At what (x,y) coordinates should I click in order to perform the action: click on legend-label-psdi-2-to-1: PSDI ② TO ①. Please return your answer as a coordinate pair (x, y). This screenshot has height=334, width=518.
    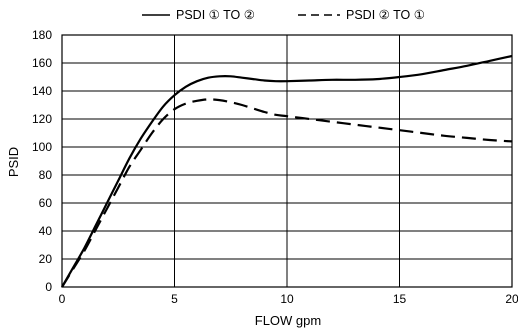
    Looking at the image, I should click on (385, 15).